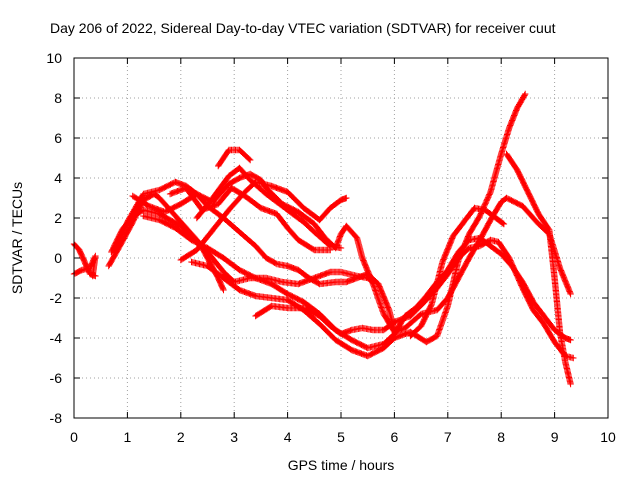 The image size is (640, 480). What do you see at coordinates (181, 437) in the screenshot?
I see `x-tick-label: 2` at bounding box center [181, 437].